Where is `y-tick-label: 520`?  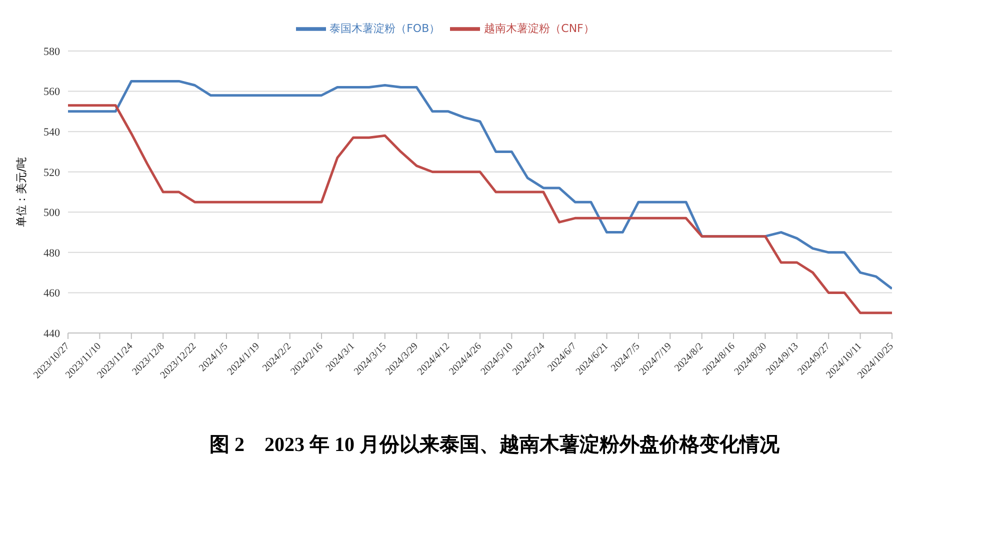
y-tick-label: 520 is located at coordinates (52, 172).